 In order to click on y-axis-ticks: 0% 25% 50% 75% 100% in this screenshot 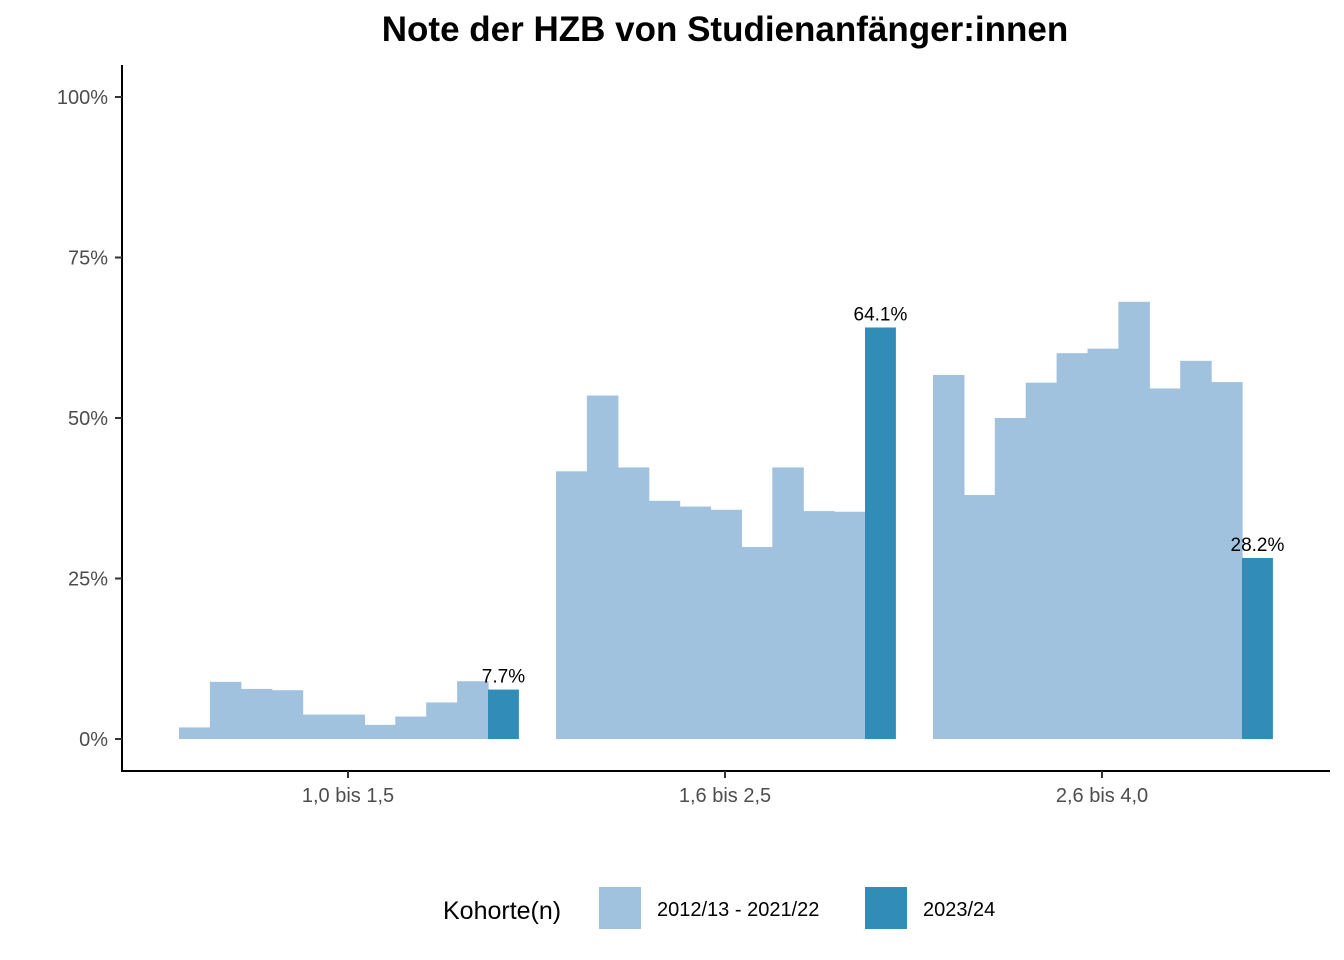, I will do `click(89, 419)`.